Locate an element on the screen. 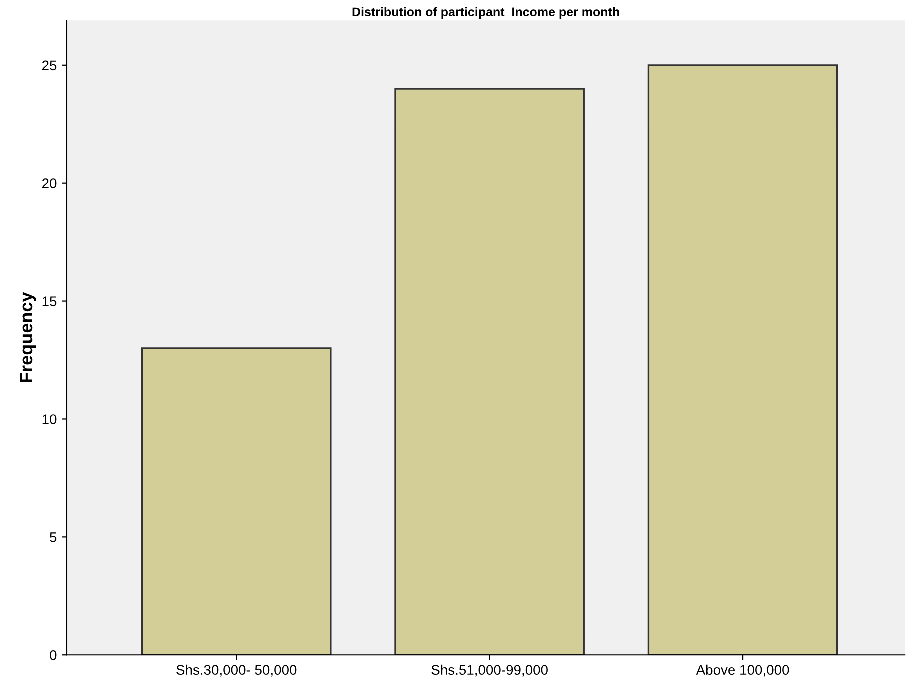 Image resolution: width=911 pixels, height=686 pixels. y-axis-title: Frequency is located at coordinates (28, 337).